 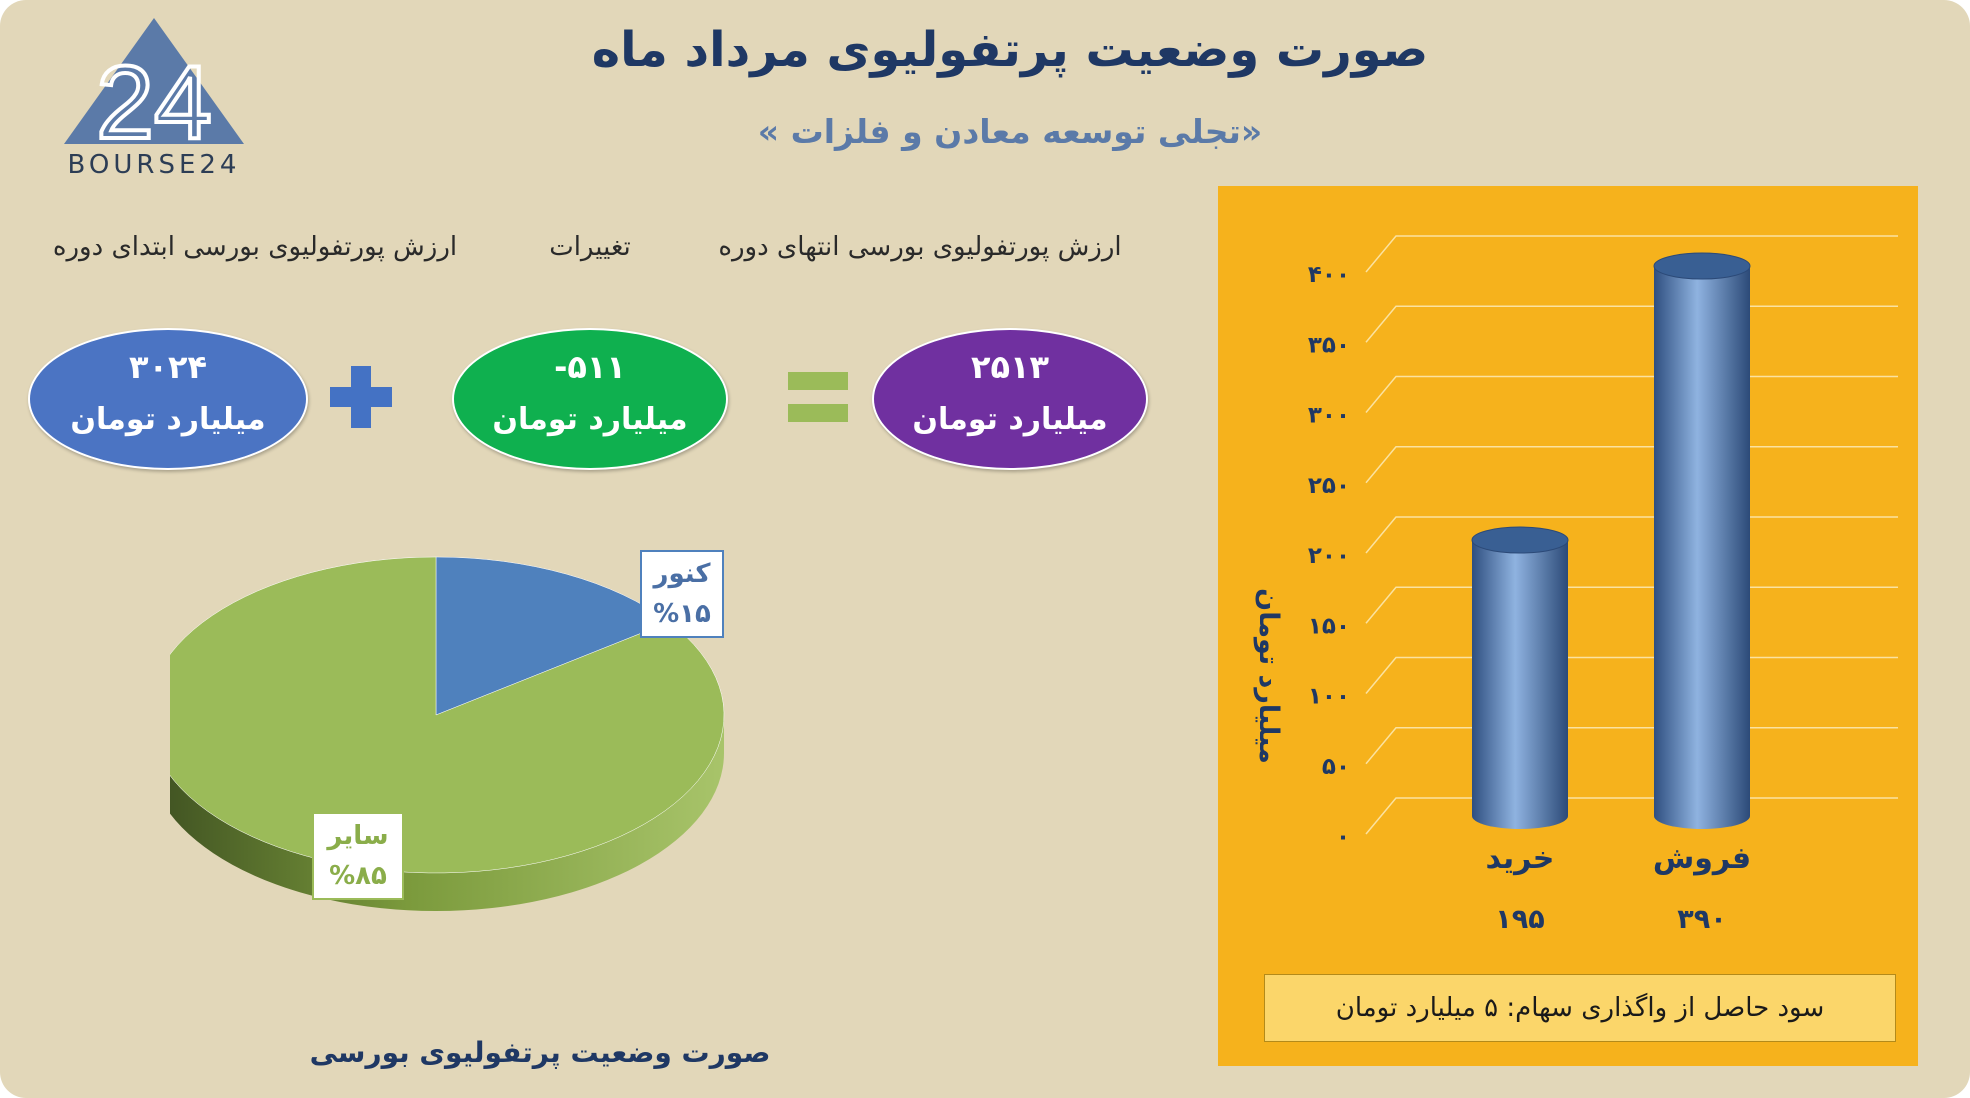 What do you see at coordinates (1520, 858) in the screenshot?
I see `bar-category-label: خرید` at bounding box center [1520, 858].